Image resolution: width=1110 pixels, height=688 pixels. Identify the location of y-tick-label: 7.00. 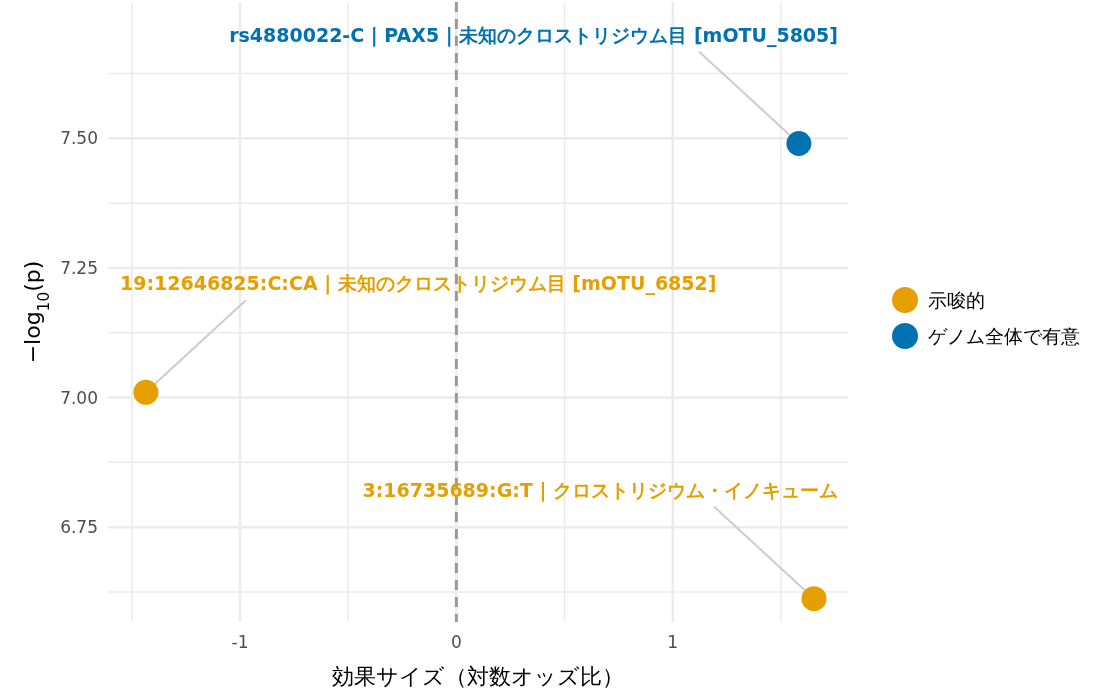
(79, 397).